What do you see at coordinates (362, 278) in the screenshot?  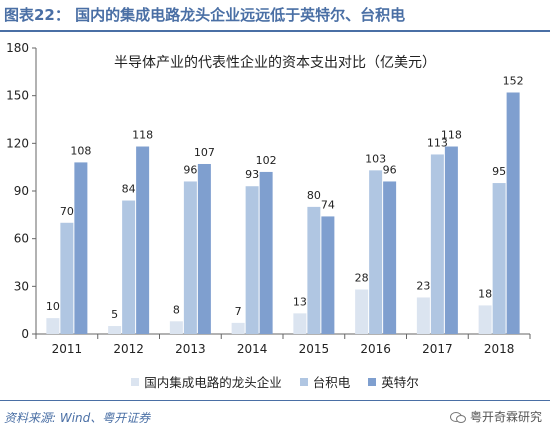 I see `data-label: 28` at bounding box center [362, 278].